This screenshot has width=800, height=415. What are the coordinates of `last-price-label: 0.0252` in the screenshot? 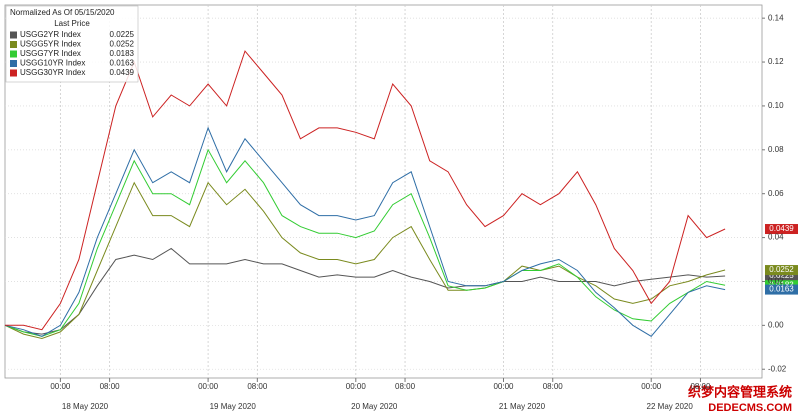 It's located at (781, 269).